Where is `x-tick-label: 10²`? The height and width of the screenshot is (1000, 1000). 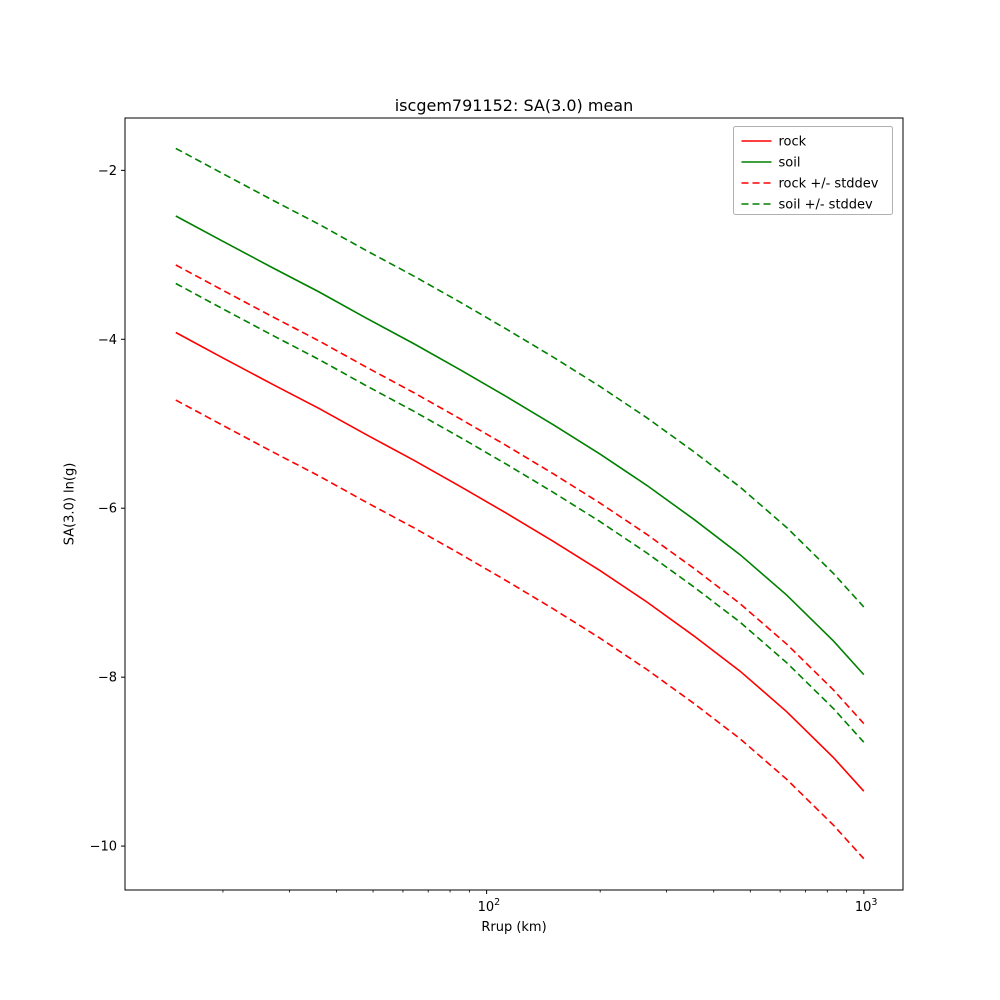
x-tick-label: 10² is located at coordinates (489, 906).